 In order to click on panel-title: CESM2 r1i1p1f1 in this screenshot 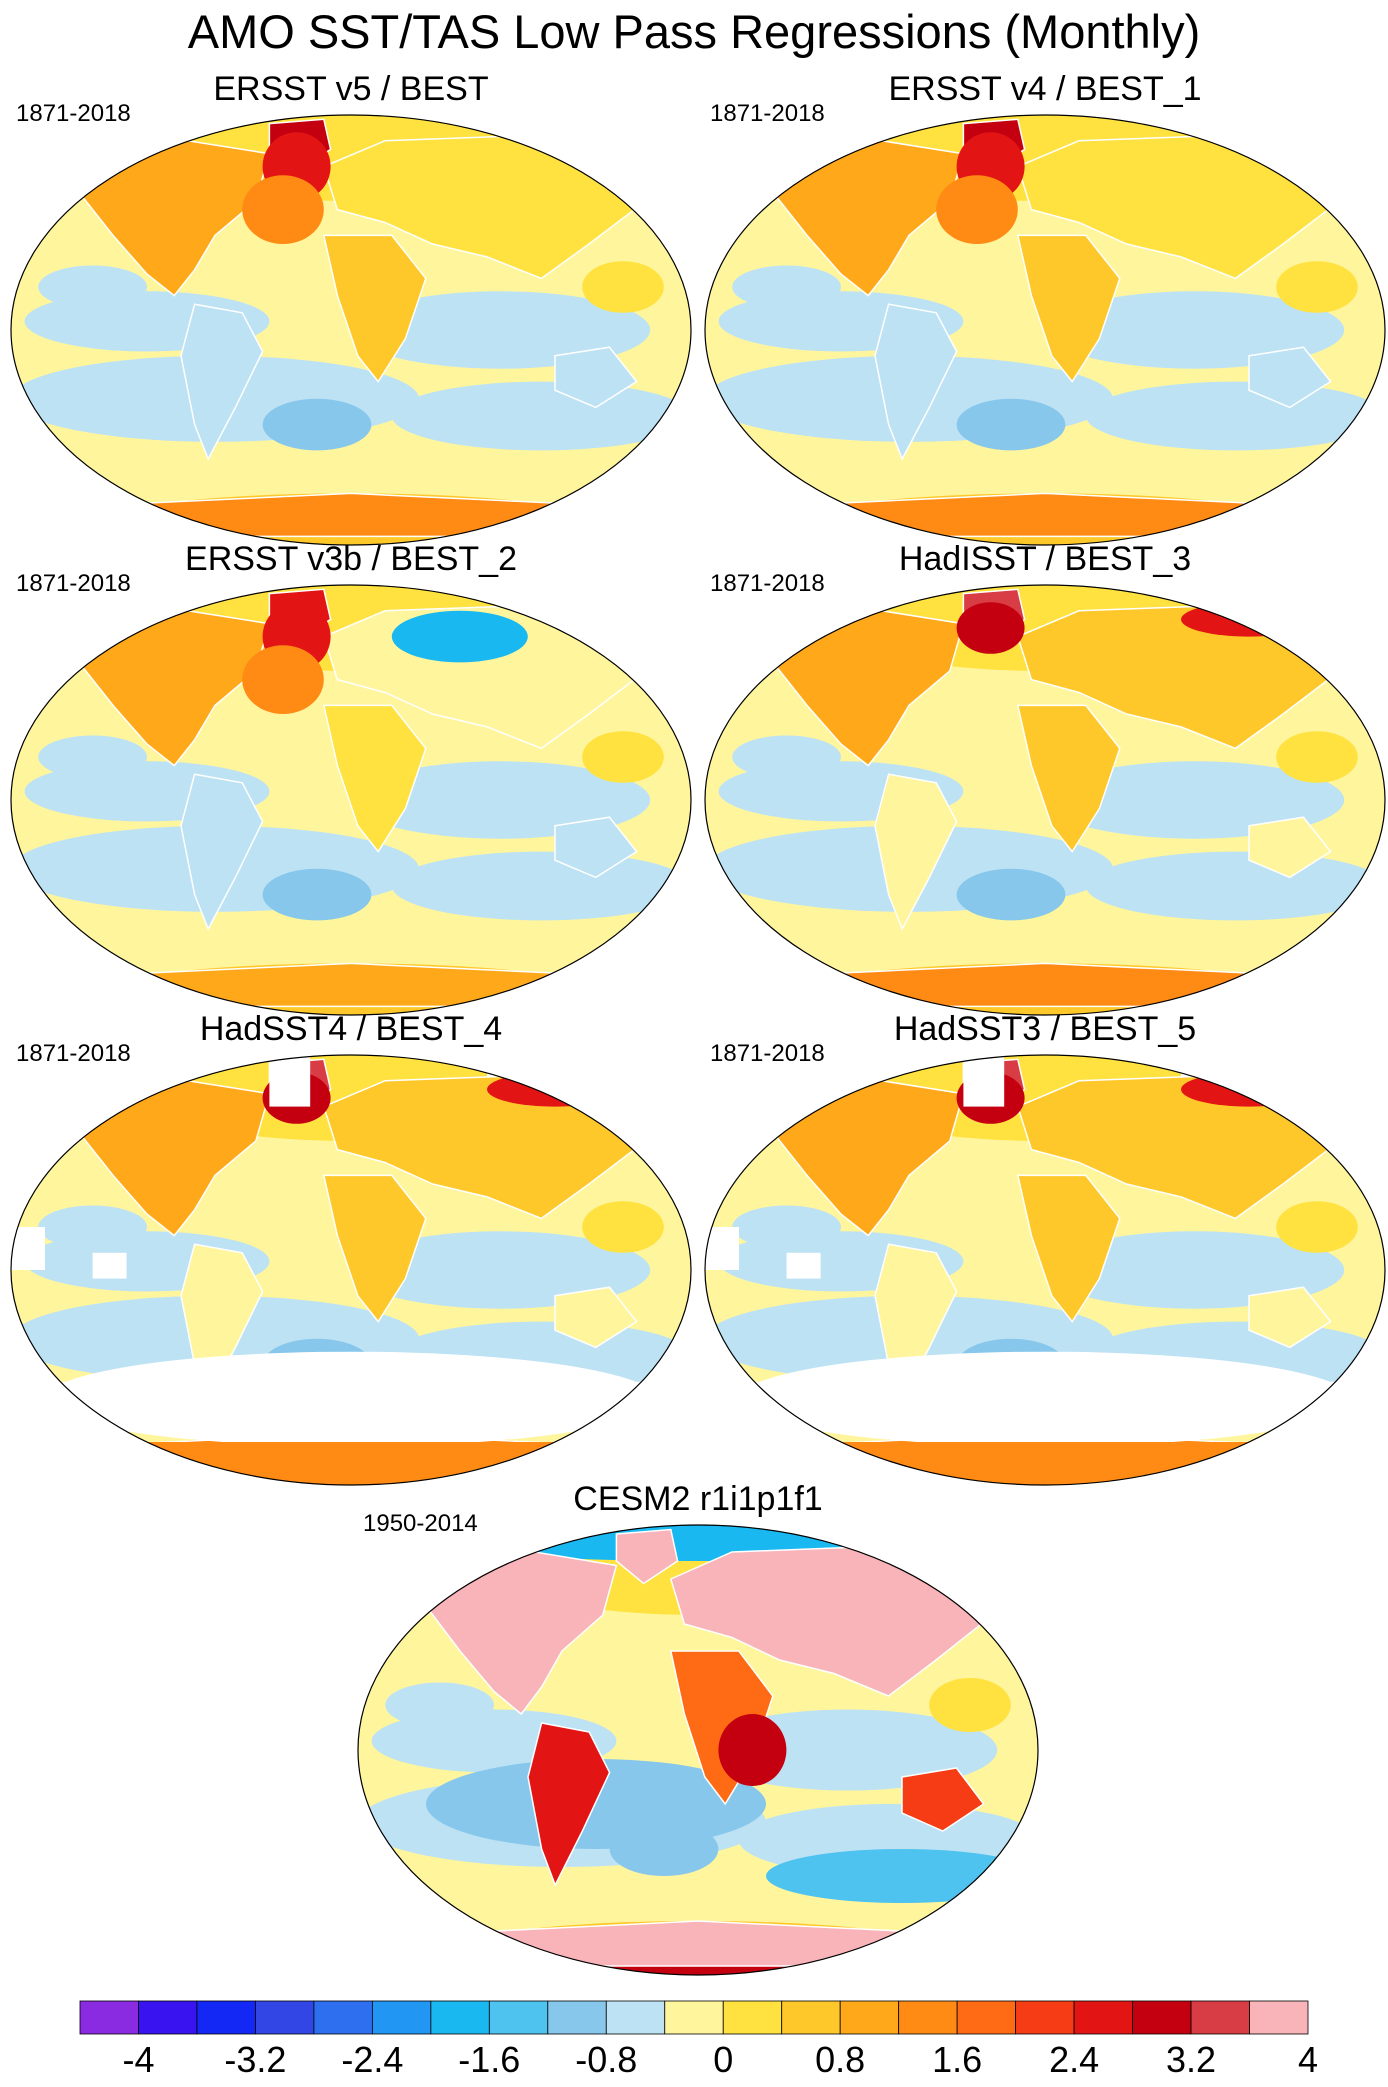, I will do `click(698, 1499)`.